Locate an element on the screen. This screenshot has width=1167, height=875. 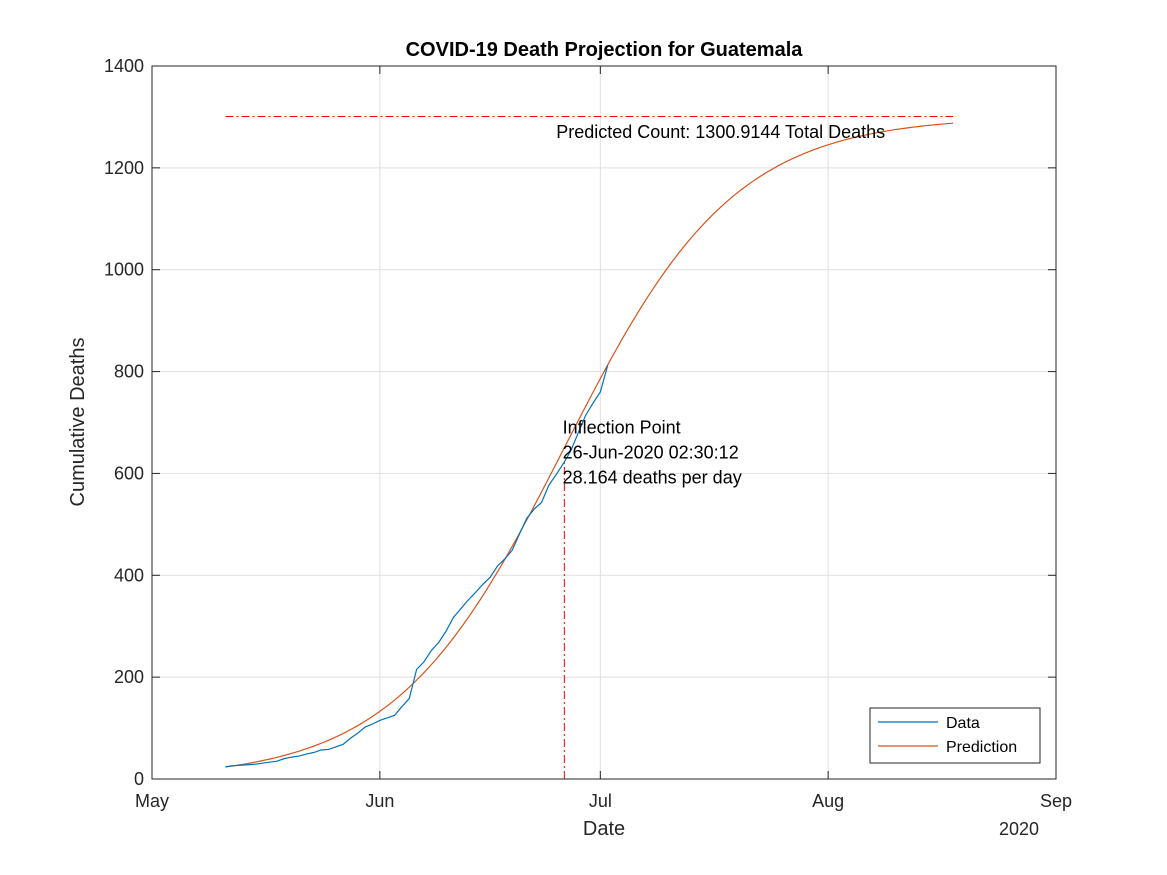
legend-label-data: Data is located at coordinates (963, 723).